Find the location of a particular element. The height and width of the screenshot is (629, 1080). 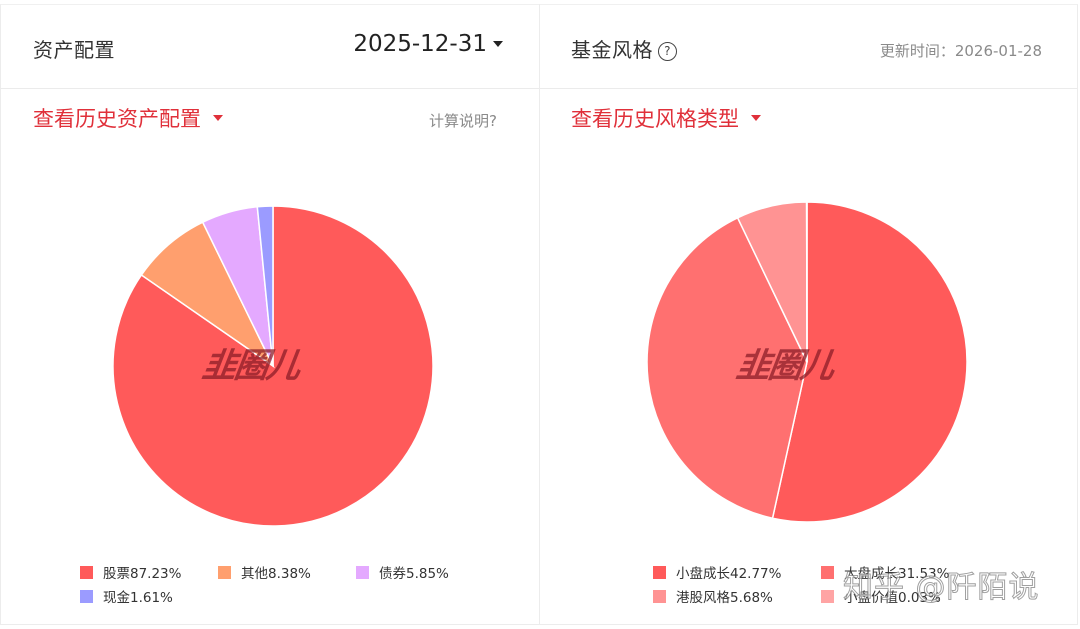

pie-slice-现金 is located at coordinates (265, 286).